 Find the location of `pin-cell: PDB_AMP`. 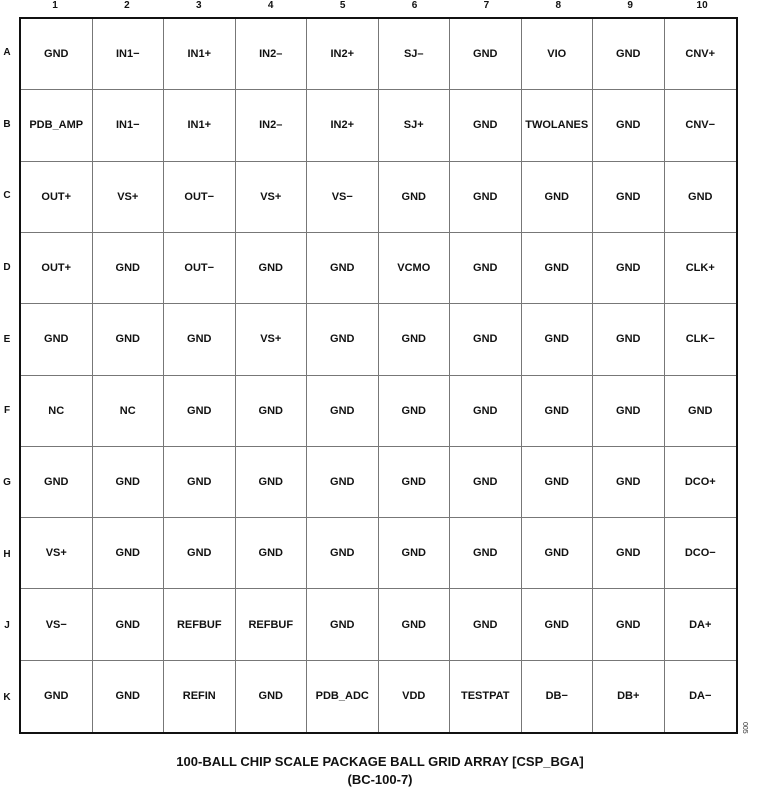

pin-cell: PDB_AMP is located at coordinates (57, 126).